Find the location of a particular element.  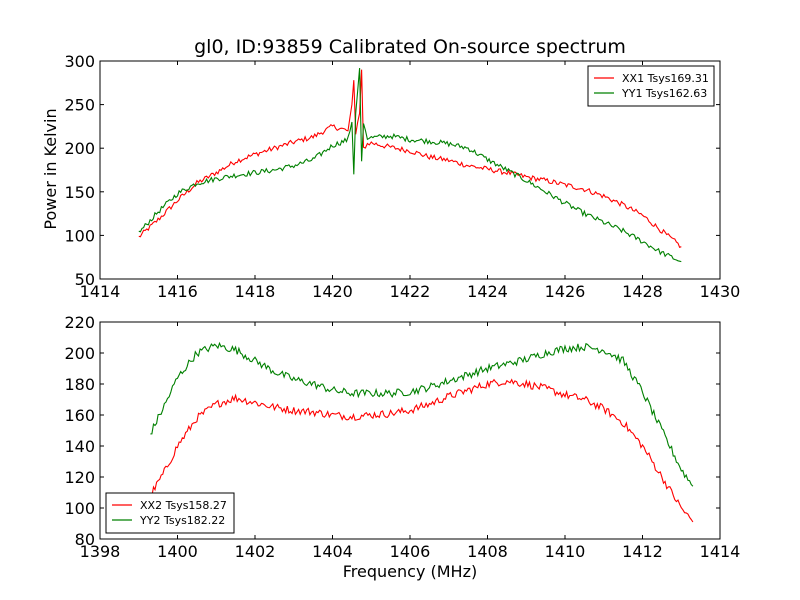

top-y-tick-label: 200 is located at coordinates (79, 148).